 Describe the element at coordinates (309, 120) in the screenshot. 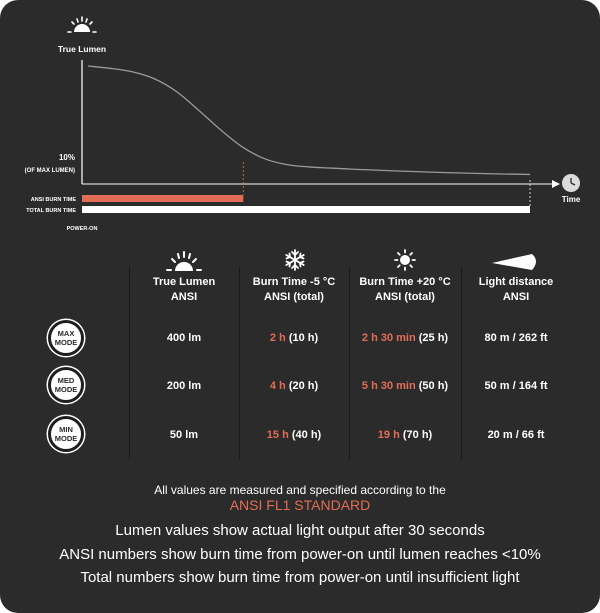

I see `lumen-decay-line` at that location.